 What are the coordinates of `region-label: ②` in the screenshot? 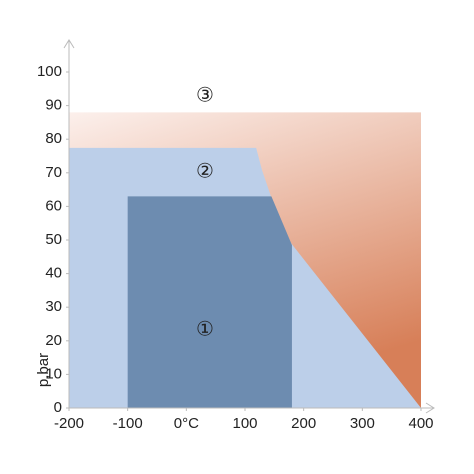 It's located at (205, 171).